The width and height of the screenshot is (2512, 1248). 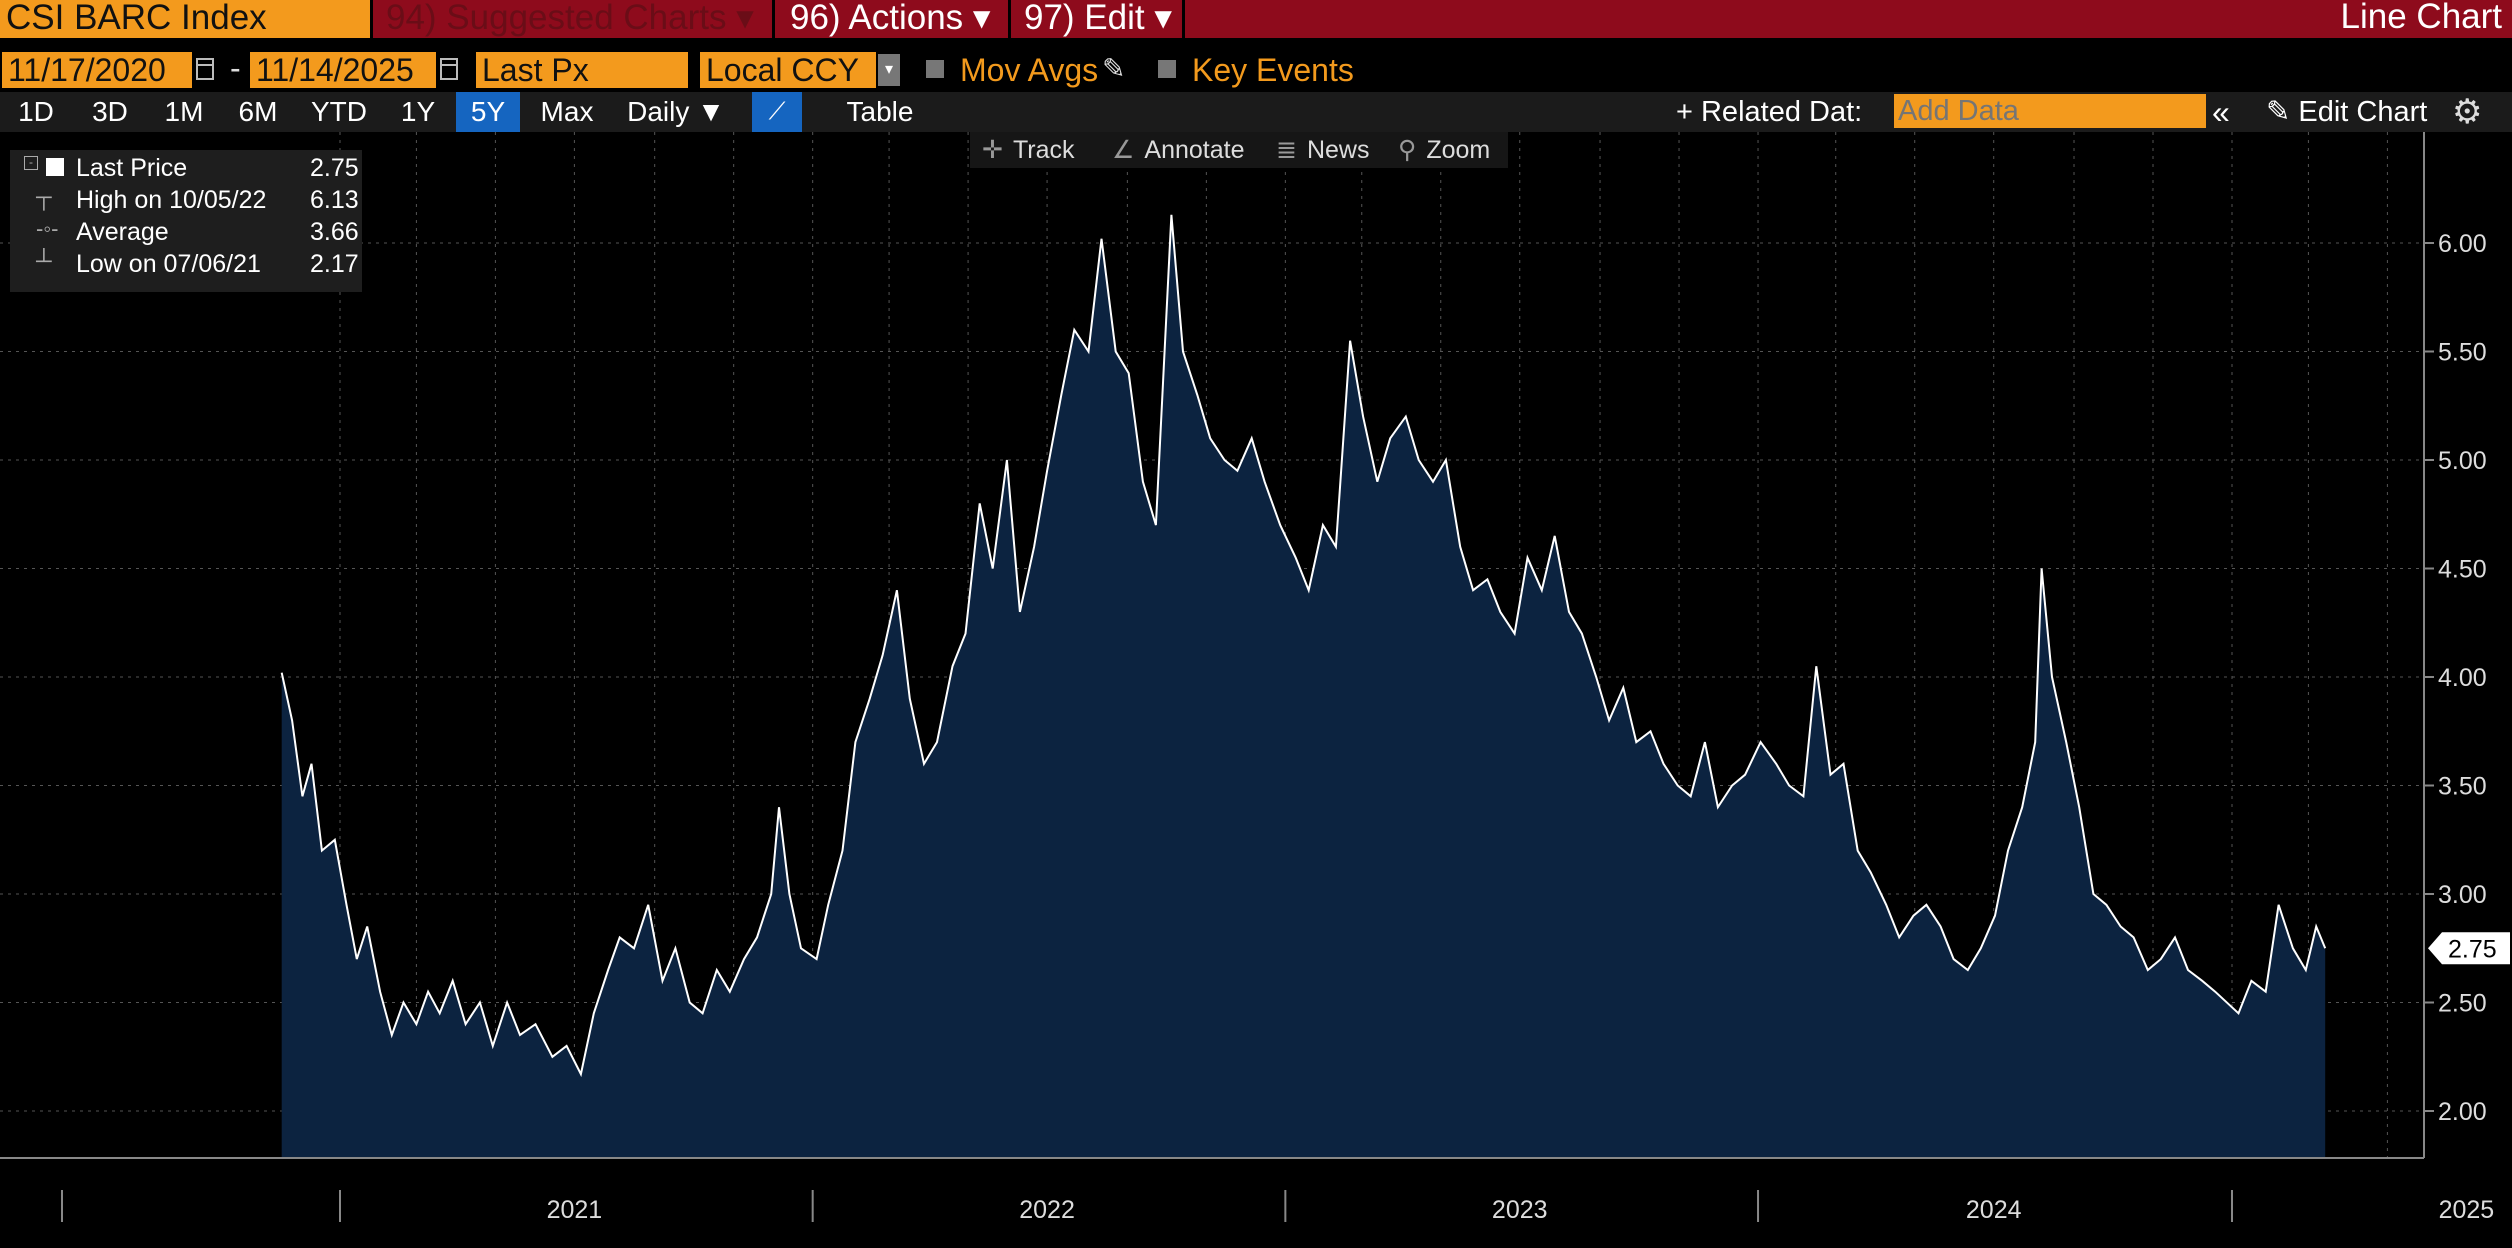 I want to click on end-date-field: 11/14/2025, so click(x=343, y=70).